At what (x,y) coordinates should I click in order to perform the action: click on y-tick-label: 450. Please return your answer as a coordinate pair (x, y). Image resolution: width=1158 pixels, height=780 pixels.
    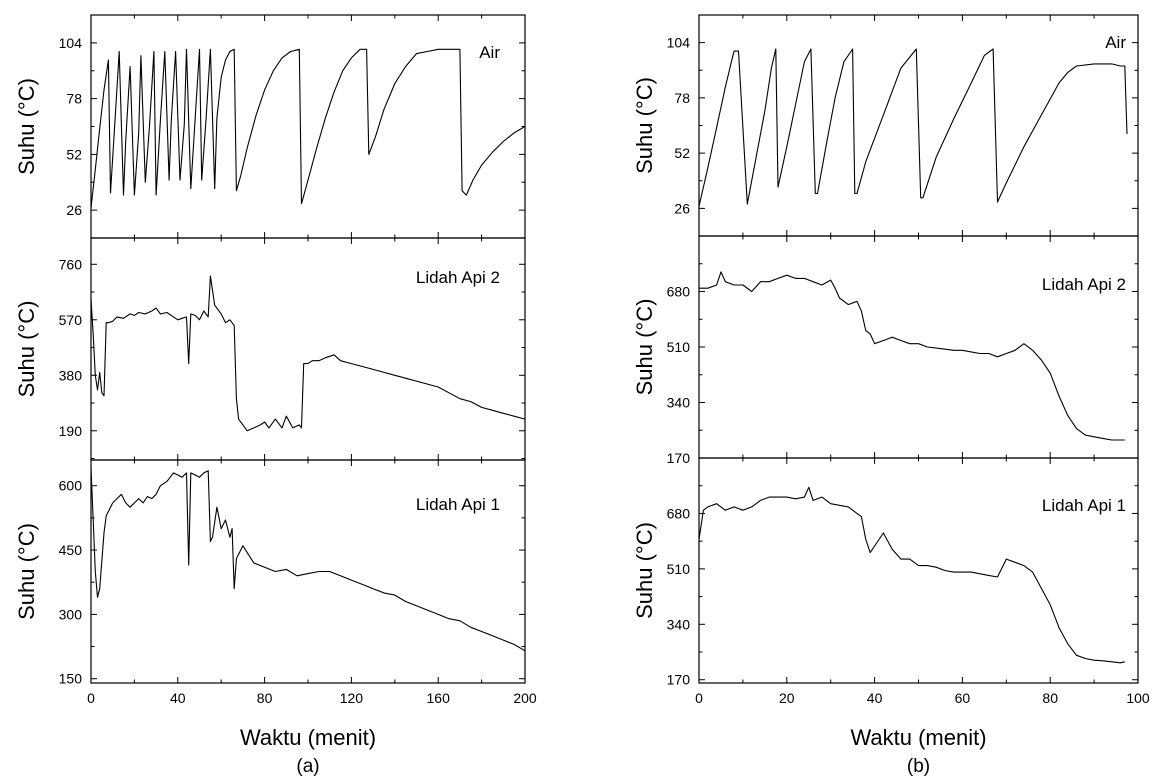
    Looking at the image, I should click on (71, 550).